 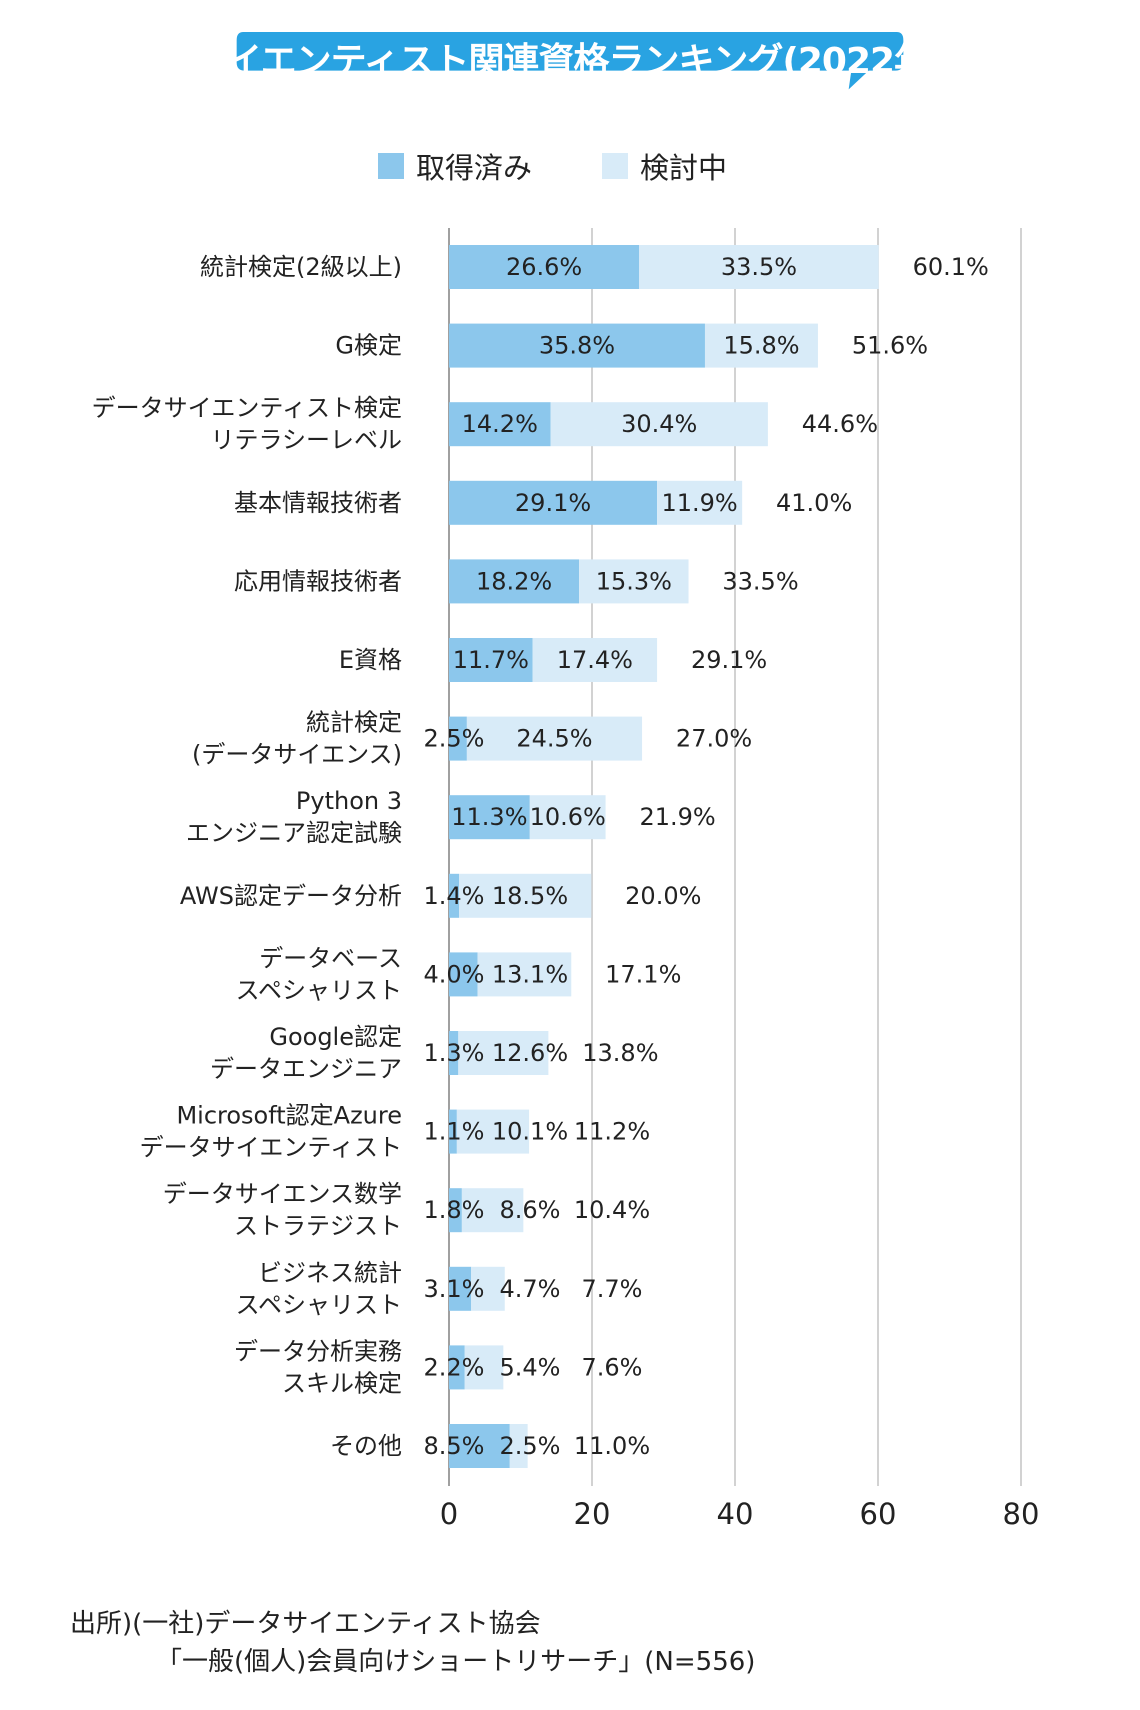 I want to click on value-label-acquired: 14.2%, so click(x=500, y=424).